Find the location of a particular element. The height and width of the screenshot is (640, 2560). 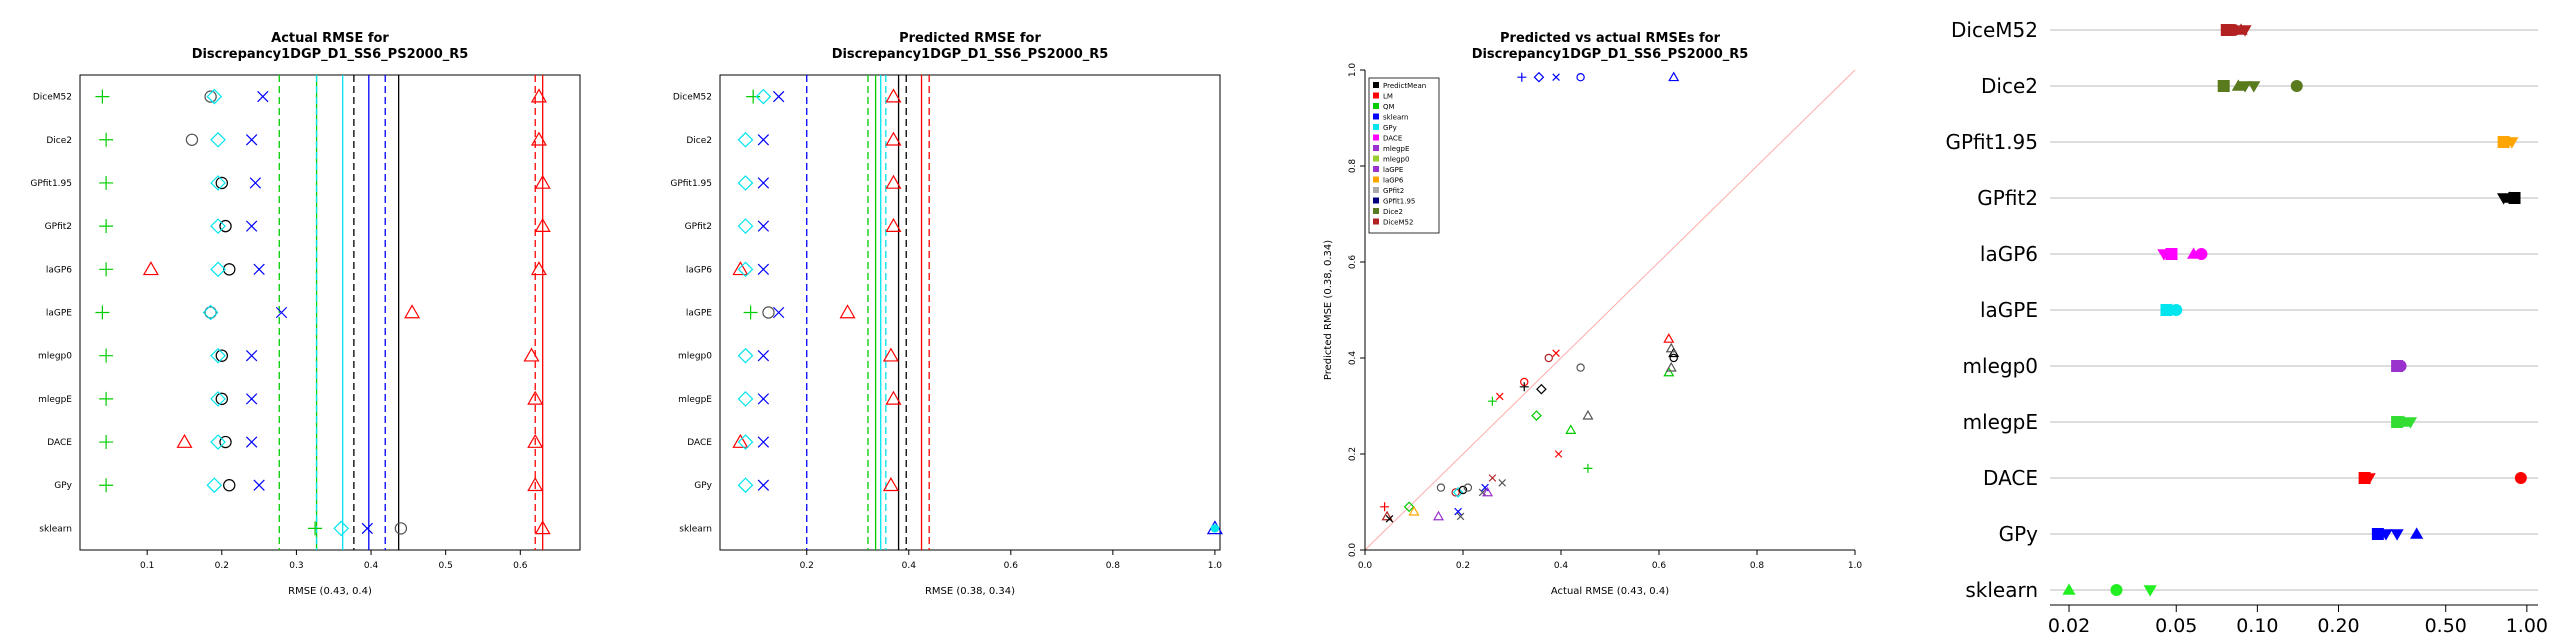

chart-1-row-label-DiceM52: DiceM52 is located at coordinates (52, 98).